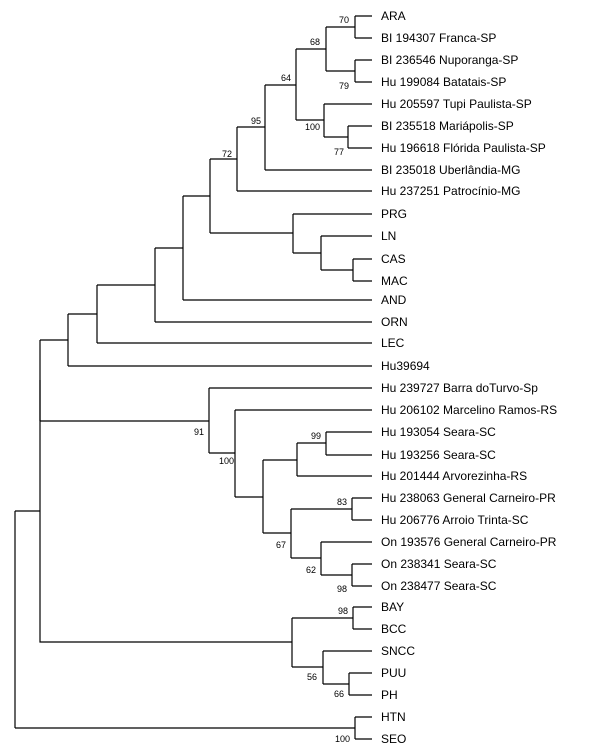  Describe the element at coordinates (394, 300) in the screenshot. I see `leaf-label: AND` at that location.